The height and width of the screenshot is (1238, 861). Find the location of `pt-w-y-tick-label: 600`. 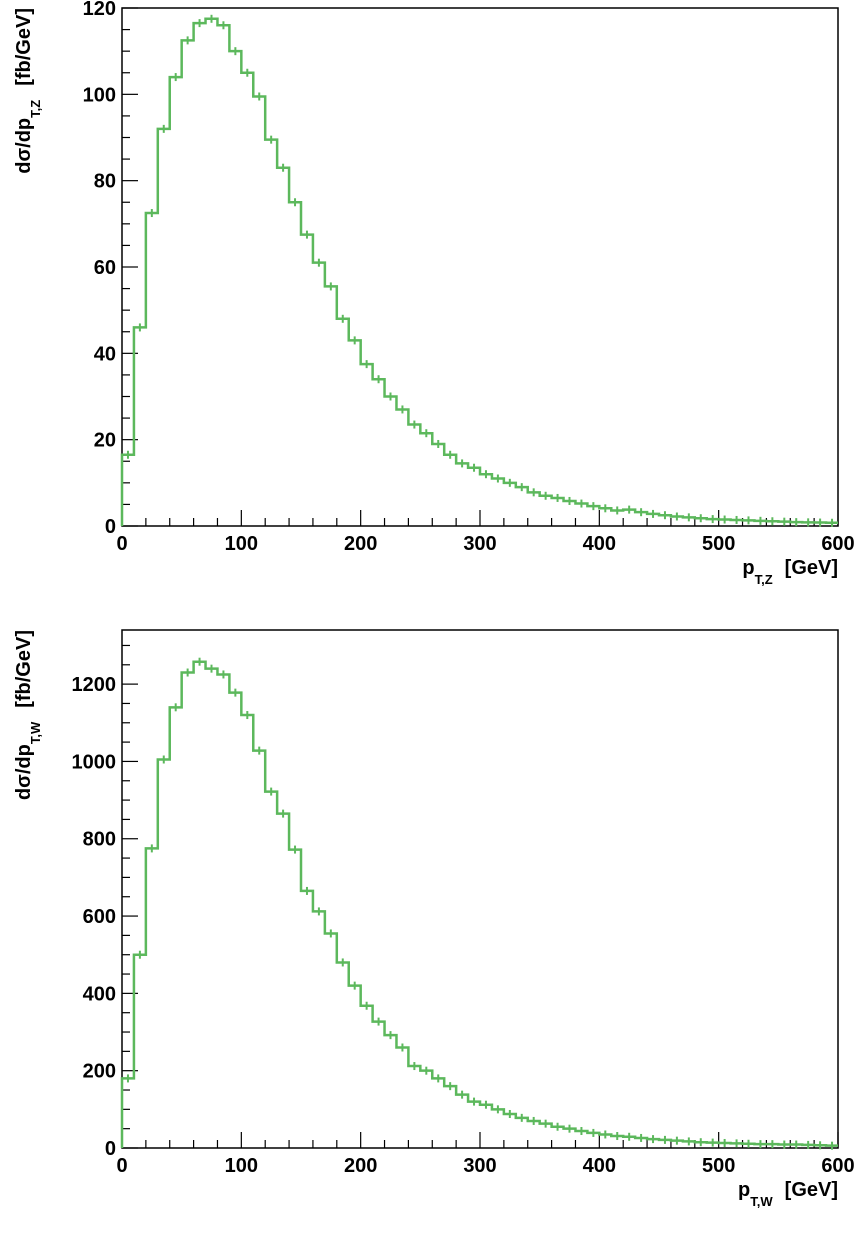

pt-w-y-tick-label: 600 is located at coordinates (99, 917).